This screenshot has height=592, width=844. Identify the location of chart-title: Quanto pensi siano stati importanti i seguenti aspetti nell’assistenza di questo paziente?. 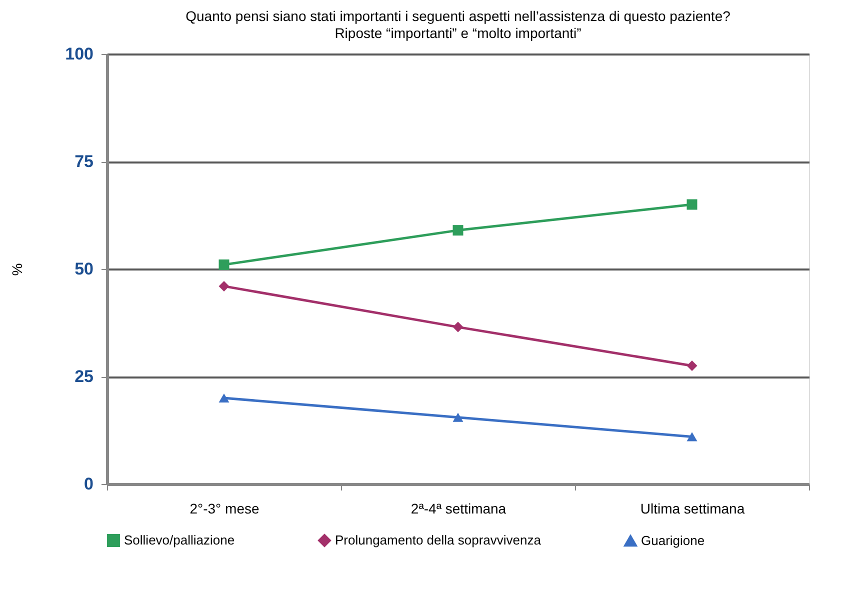
(458, 16).